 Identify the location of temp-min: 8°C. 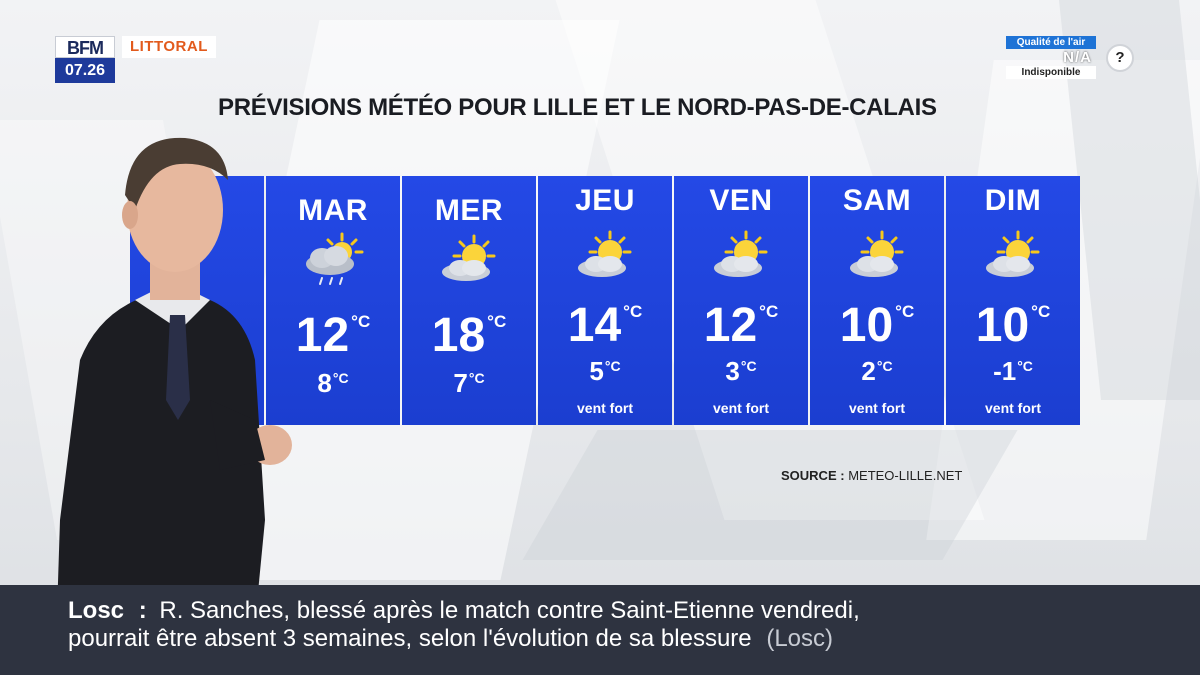
(333, 383).